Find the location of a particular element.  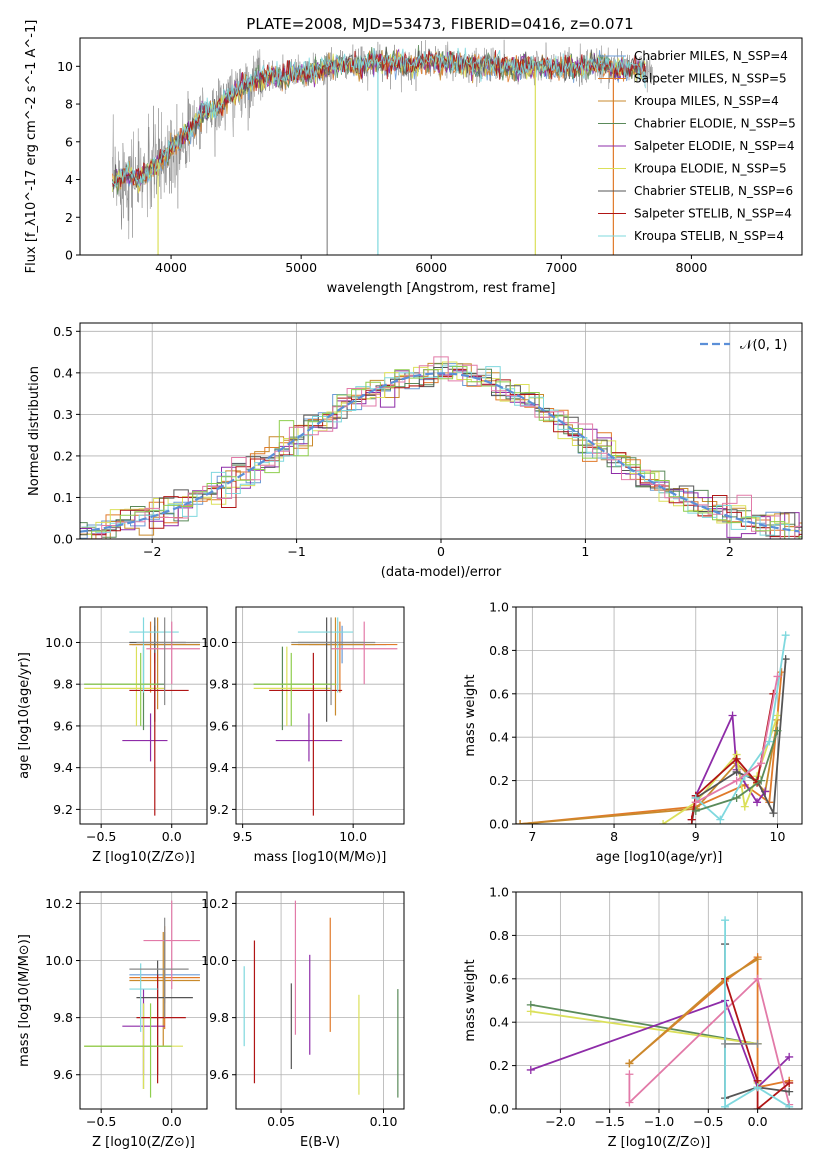

y-axis-label: Normed distribution is located at coordinates (34, 431).